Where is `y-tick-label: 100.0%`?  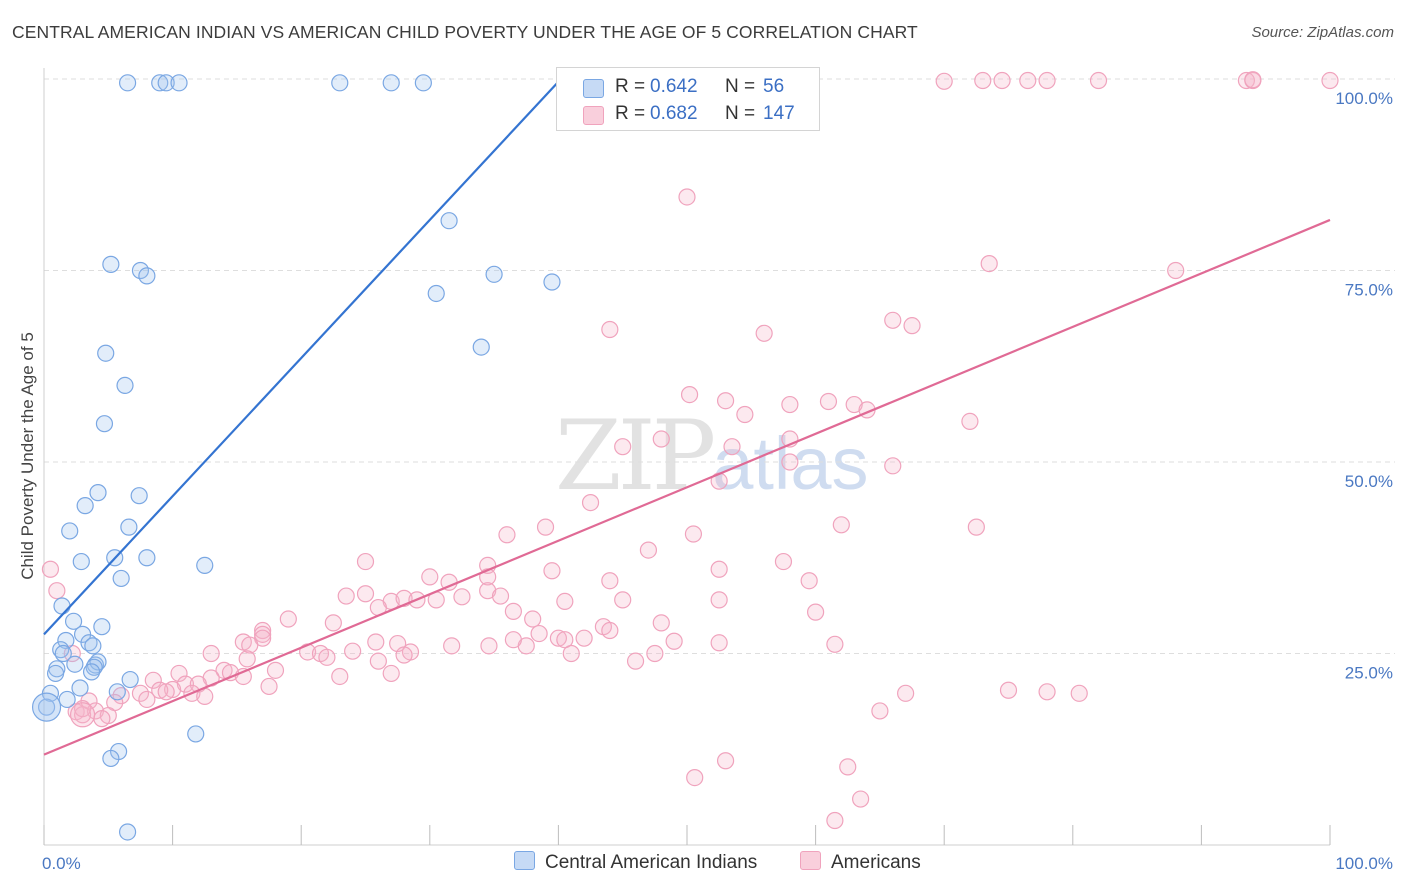
y-tick-label: 100.0% is located at coordinates (1364, 98).